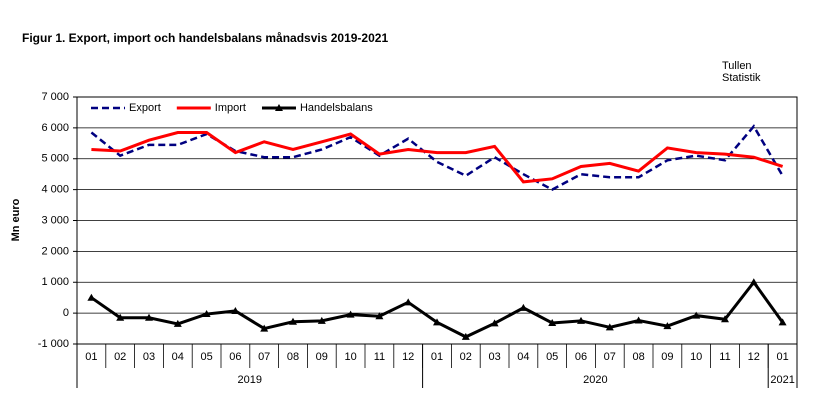  I want to click on group-label: 2020, so click(595, 380).